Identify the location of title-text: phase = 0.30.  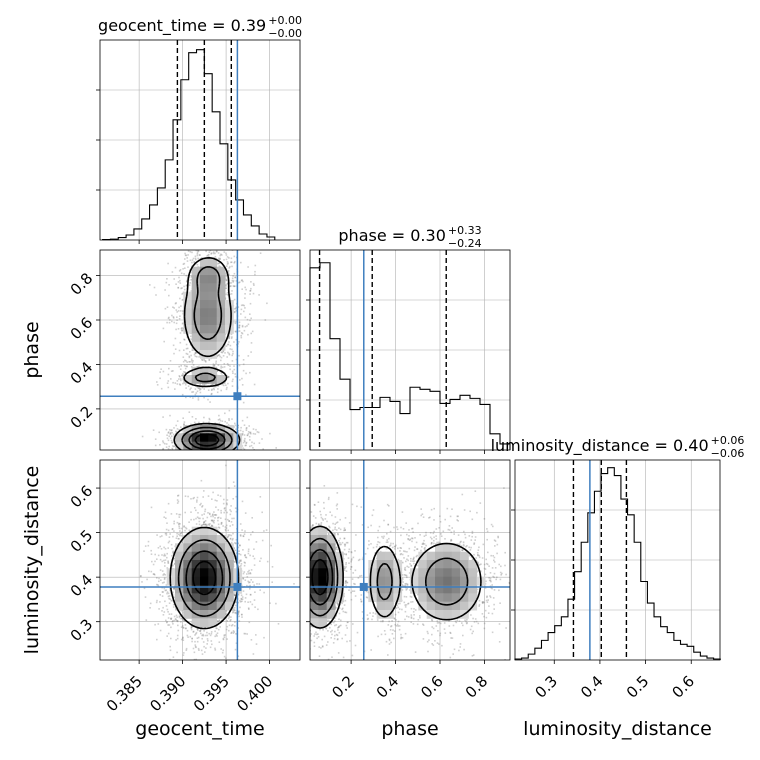
(391, 235).